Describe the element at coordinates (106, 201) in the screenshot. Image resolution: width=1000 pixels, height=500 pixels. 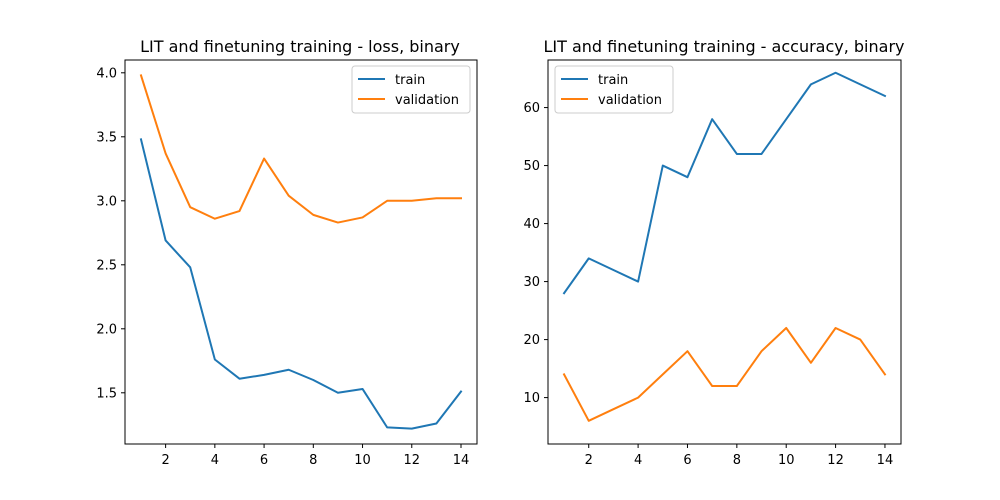
I see `chart-loss-y-tick-label: 3.0` at that location.